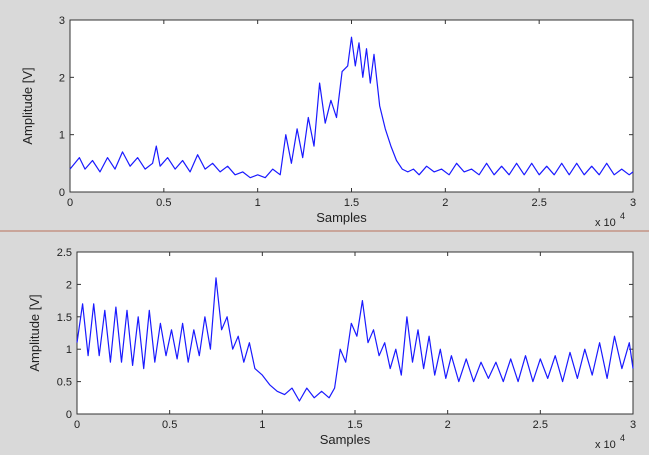 This screenshot has width=649, height=455. What do you see at coordinates (69, 285) in the screenshot?
I see `bottom-y-tick-label: 2` at bounding box center [69, 285].